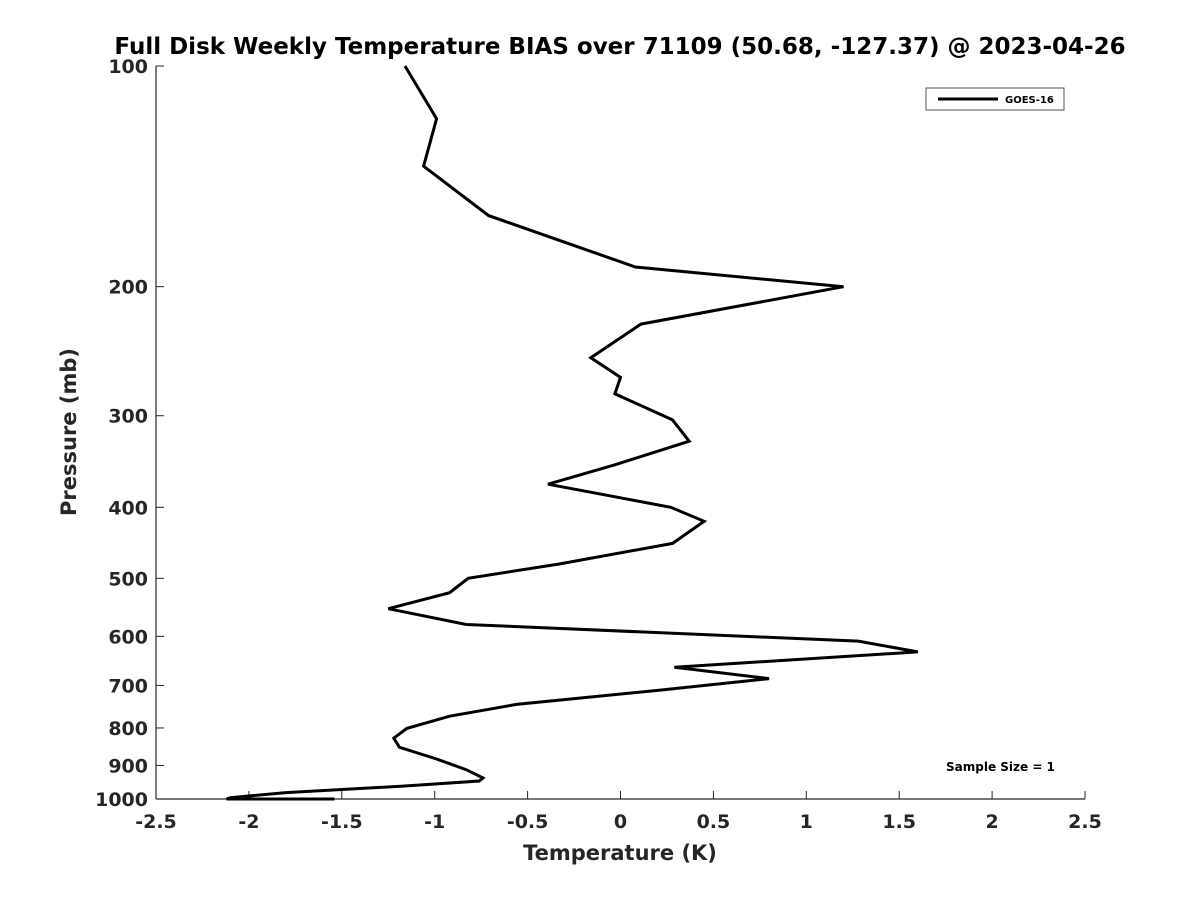  I want to click on y-tick-label: 800, so click(128, 729).